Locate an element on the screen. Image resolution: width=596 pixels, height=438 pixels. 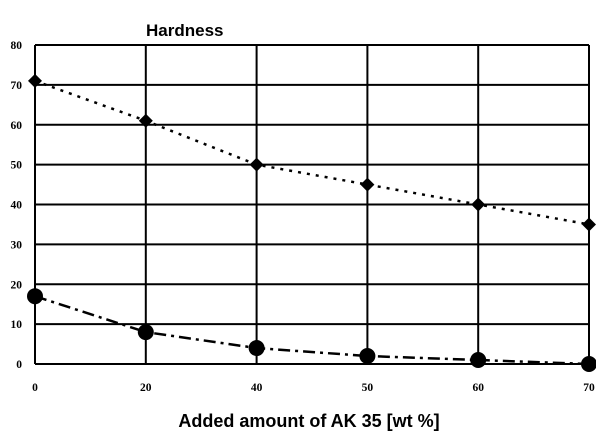
y-tick-label: 80 is located at coordinates (17, 46).